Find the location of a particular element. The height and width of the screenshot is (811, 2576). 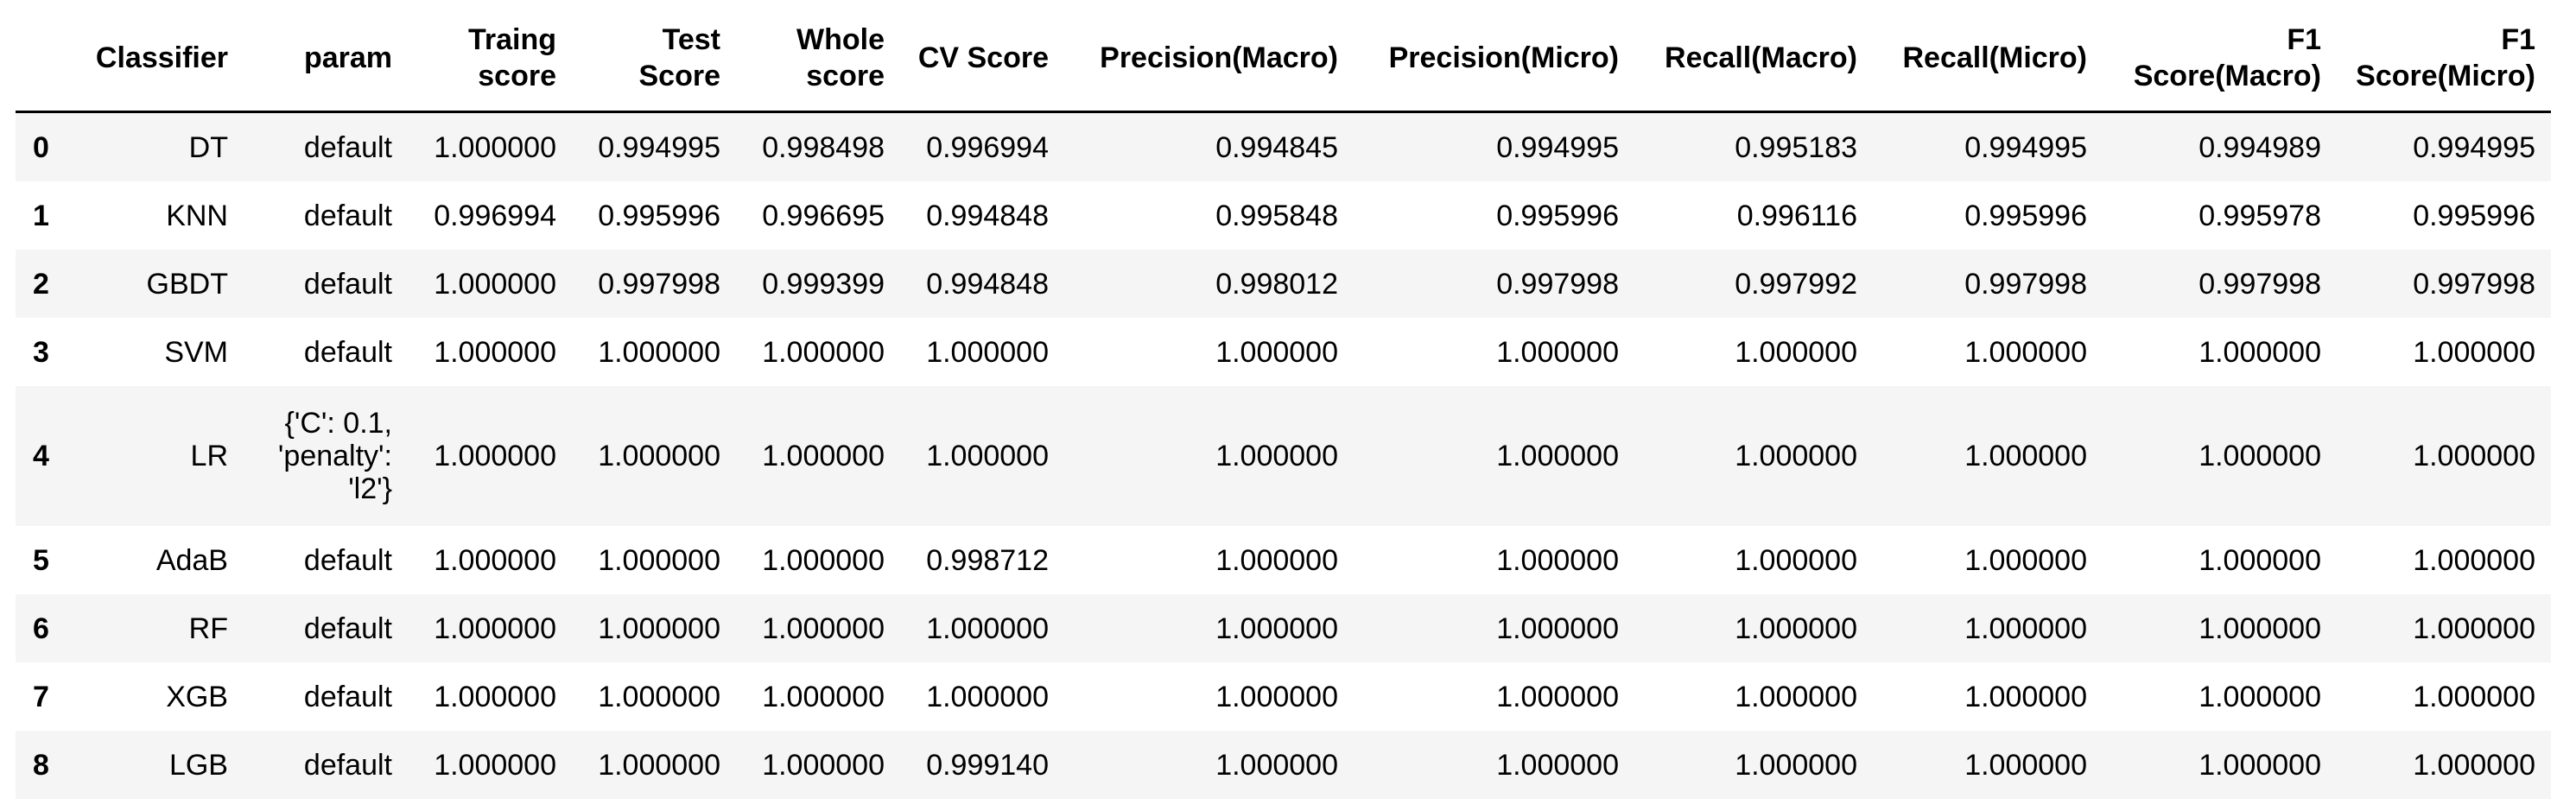

row-index: 6 is located at coordinates (41, 628).